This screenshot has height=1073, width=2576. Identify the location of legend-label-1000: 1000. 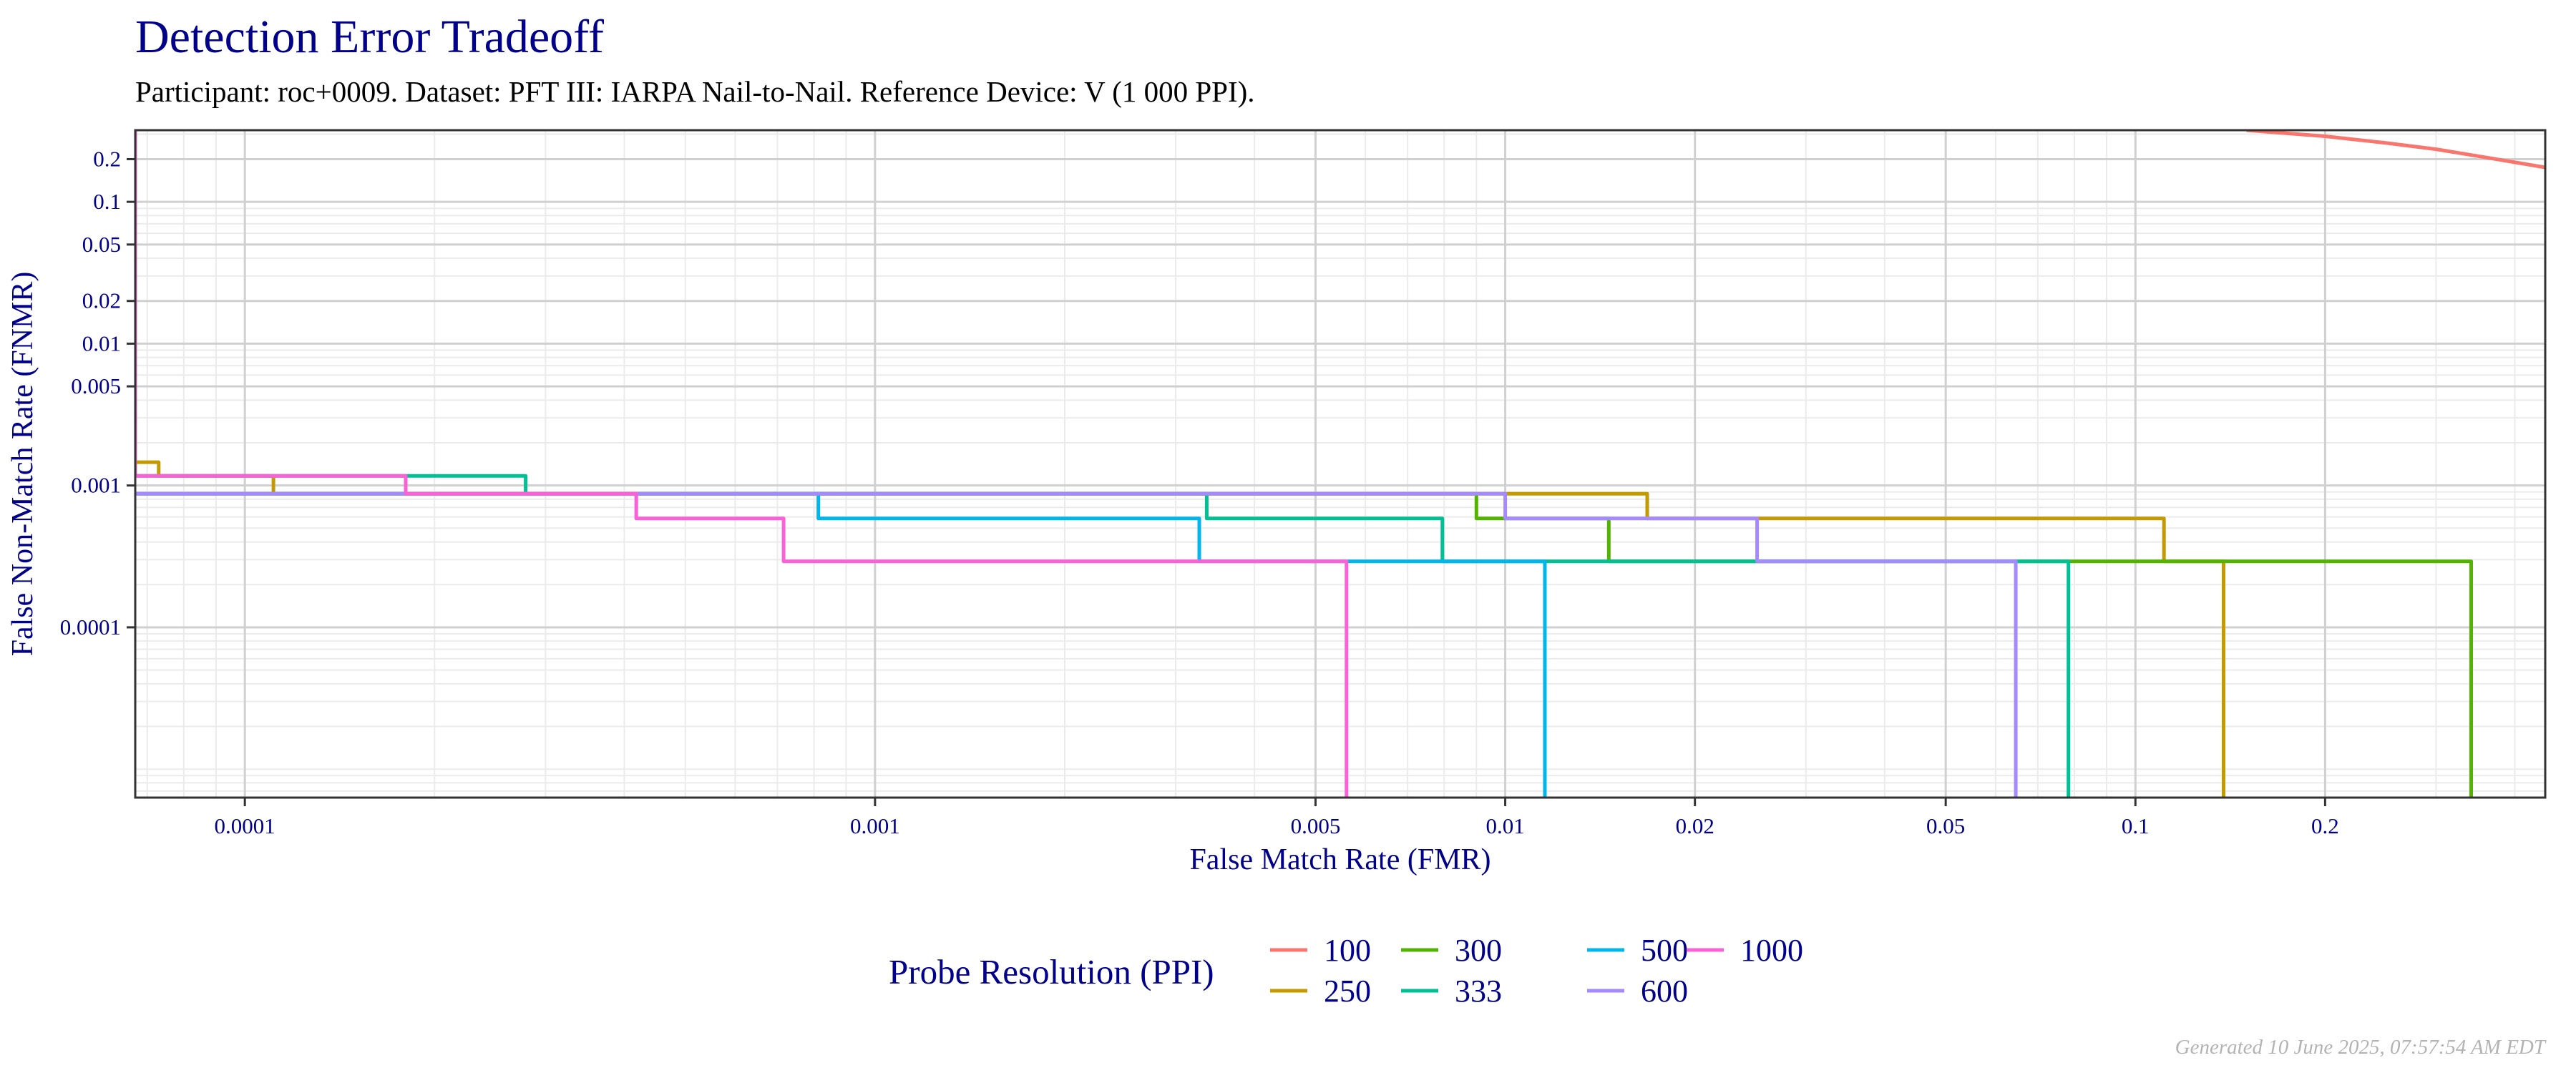
(1771, 950).